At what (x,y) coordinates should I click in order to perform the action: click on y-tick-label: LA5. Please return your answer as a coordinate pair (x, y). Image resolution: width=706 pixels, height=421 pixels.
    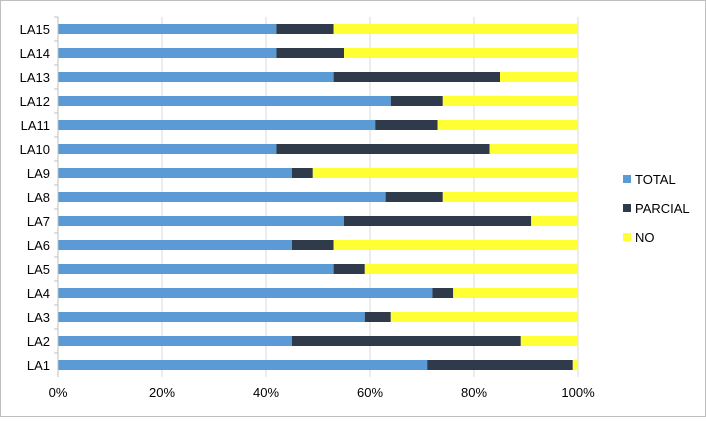
    Looking at the image, I should click on (38, 269).